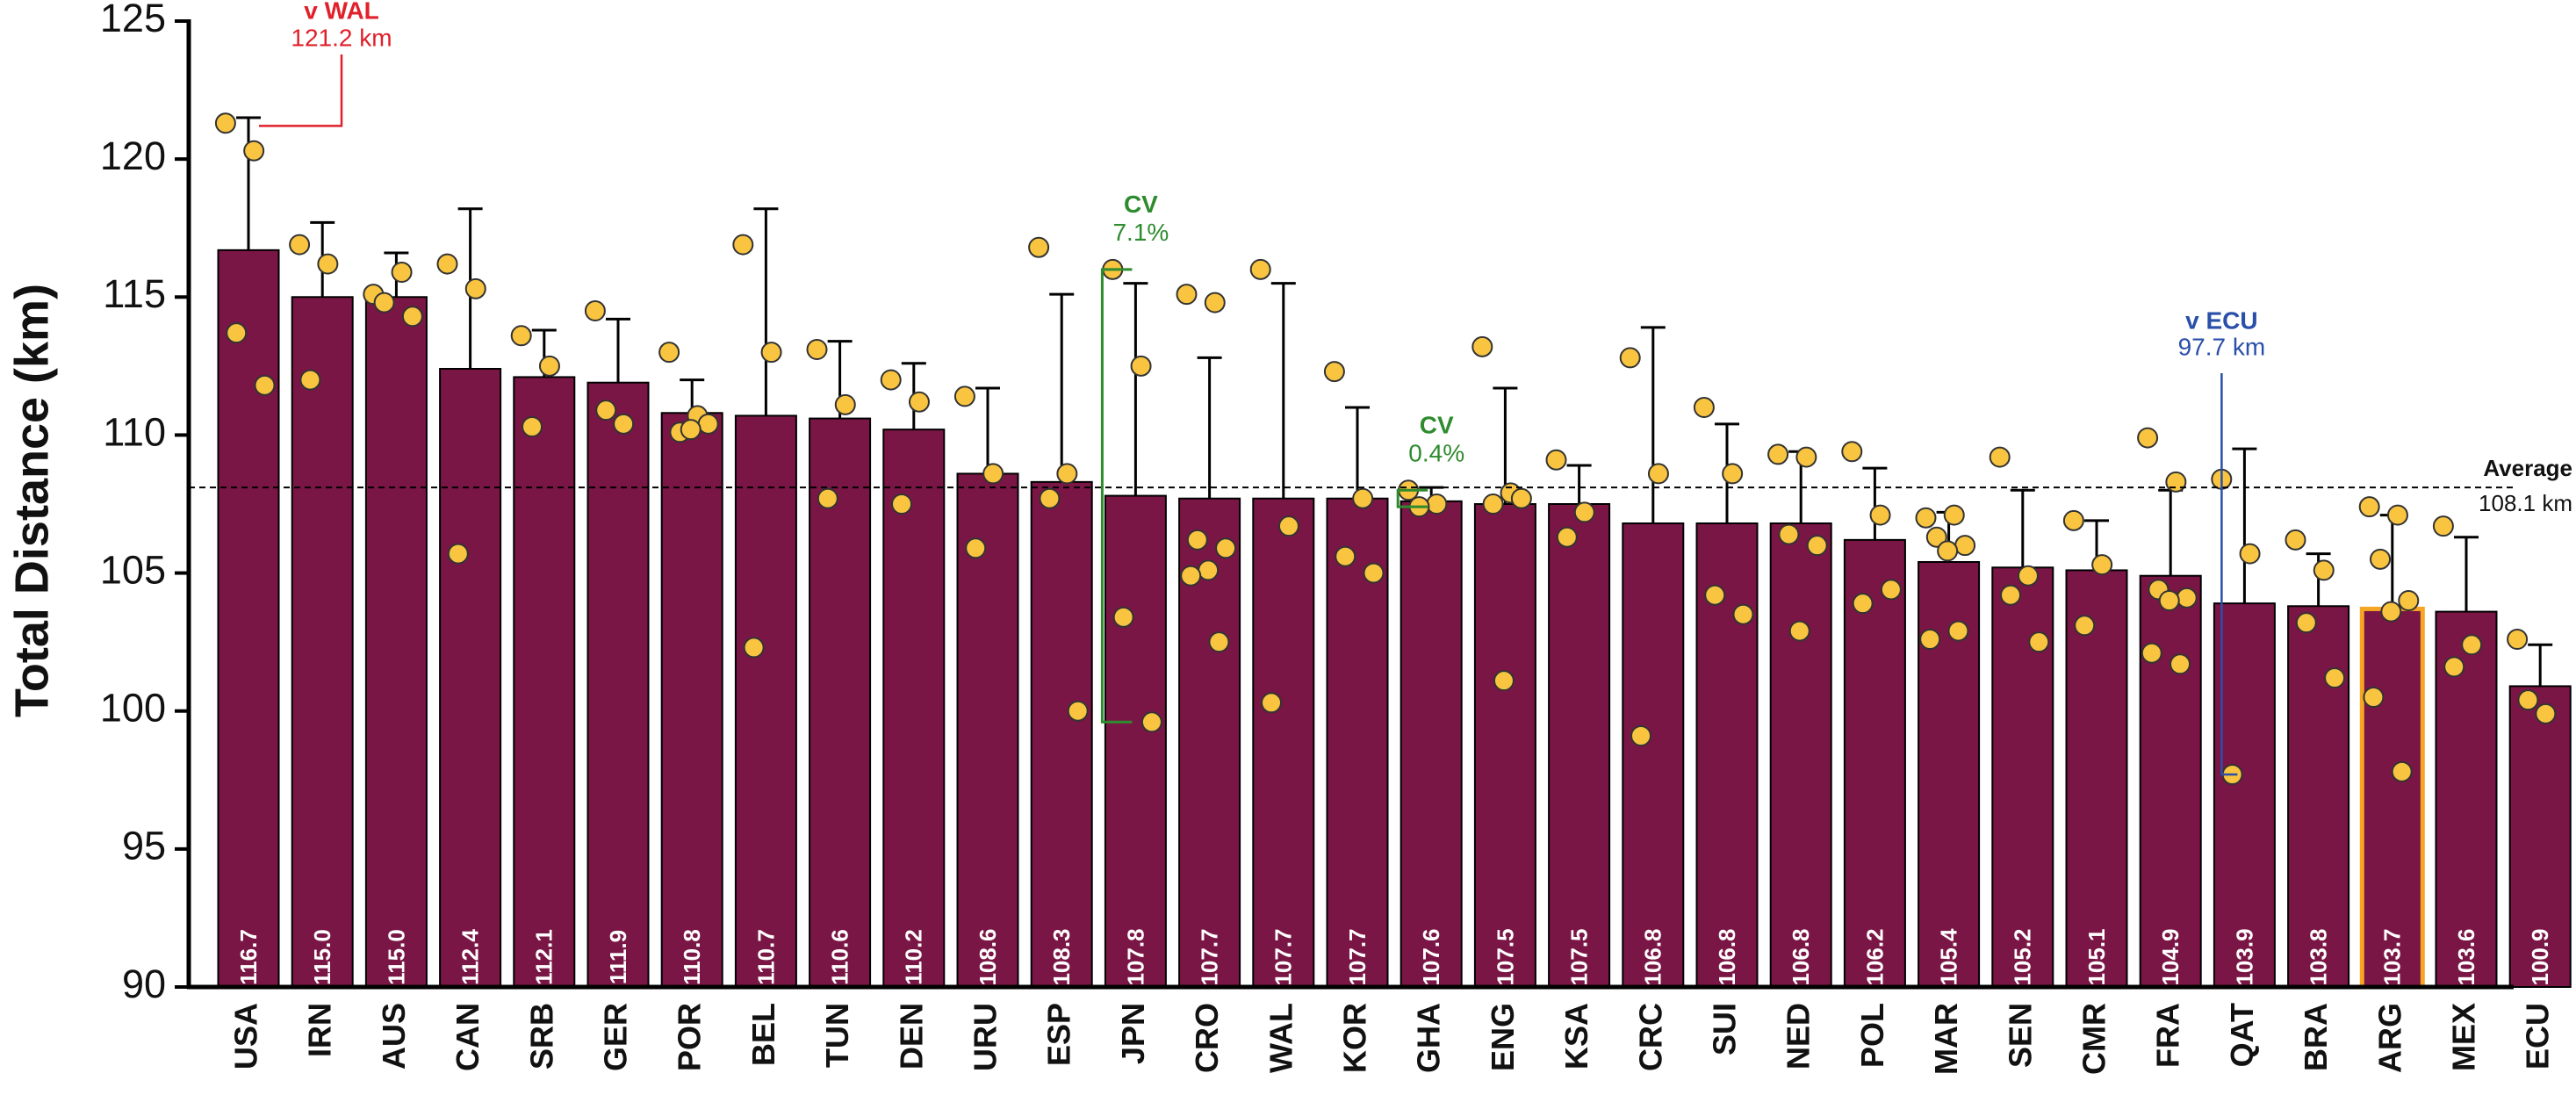 Image resolution: width=2576 pixels, height=1095 pixels. What do you see at coordinates (2170, 956) in the screenshot?
I see `value-label: 104.9` at bounding box center [2170, 956].